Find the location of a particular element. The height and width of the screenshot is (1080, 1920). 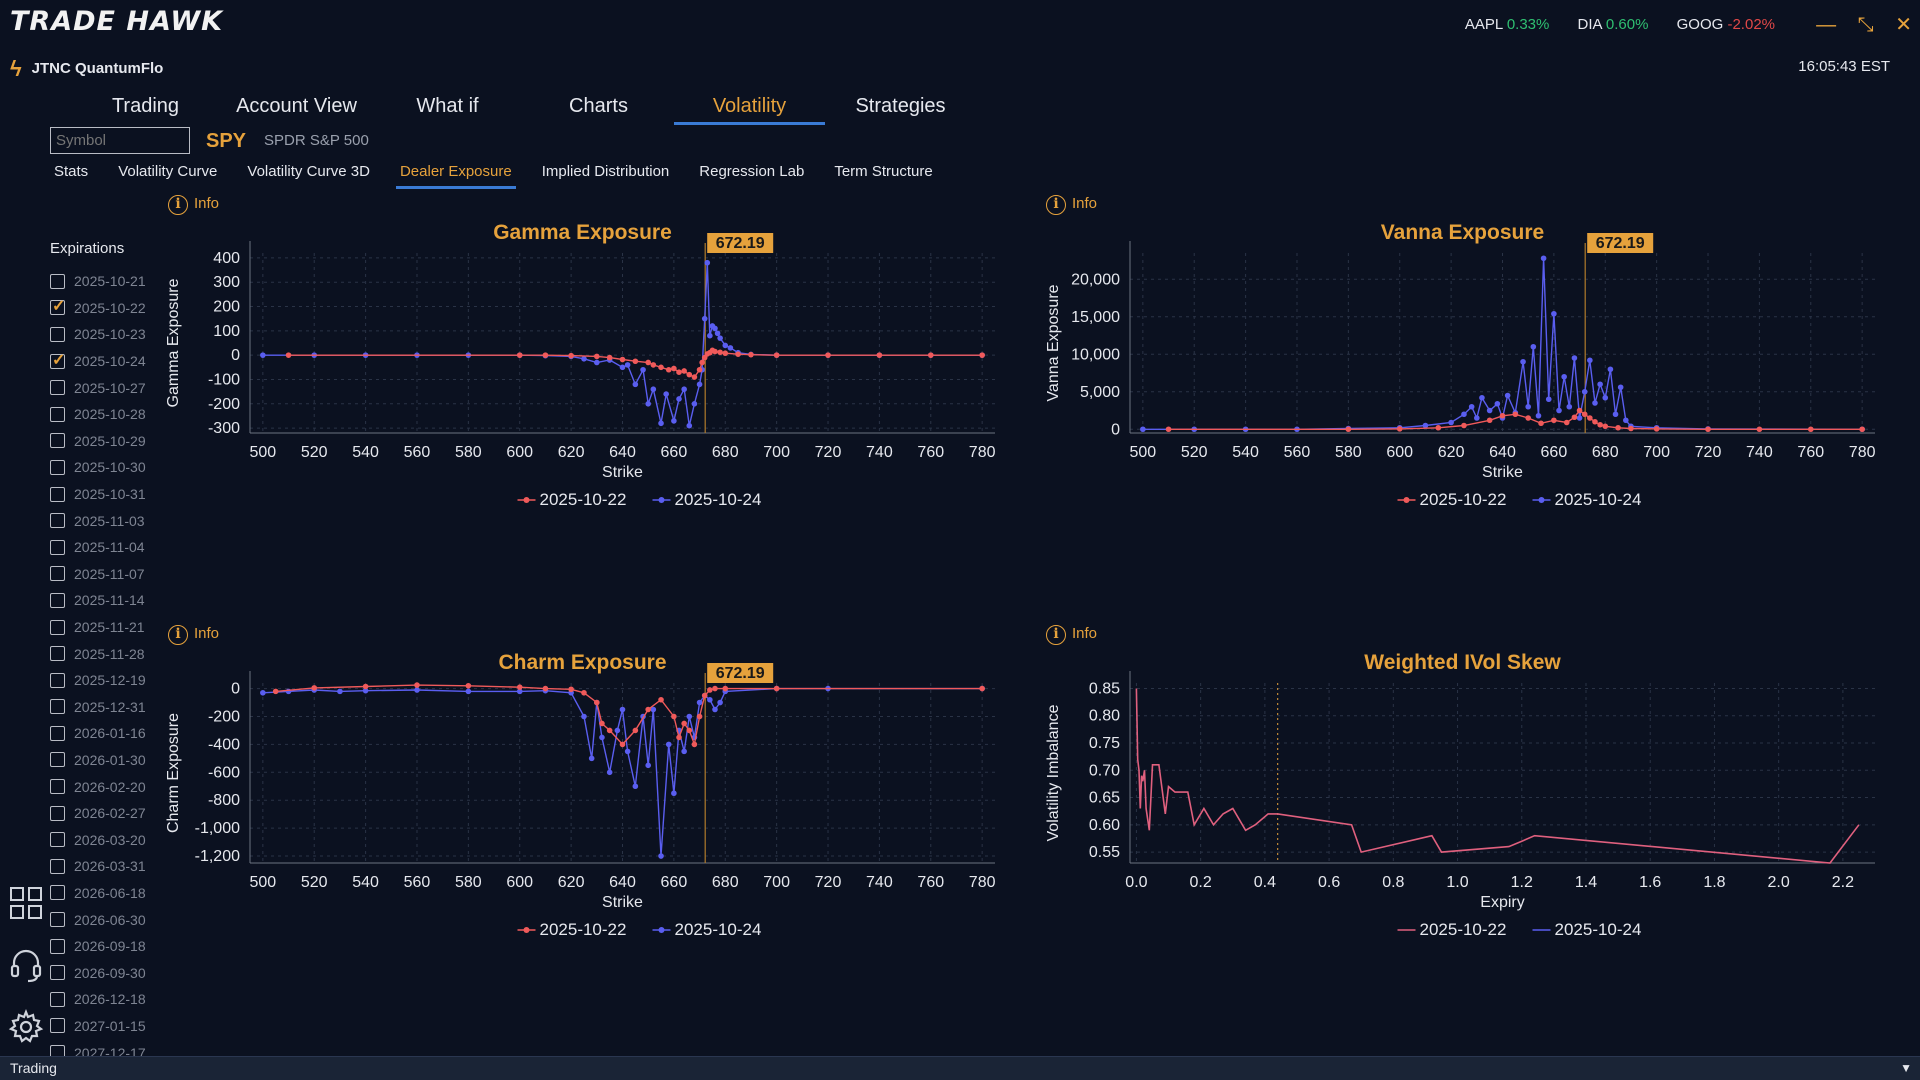

subtab-stats: Stats is located at coordinates (71, 171).